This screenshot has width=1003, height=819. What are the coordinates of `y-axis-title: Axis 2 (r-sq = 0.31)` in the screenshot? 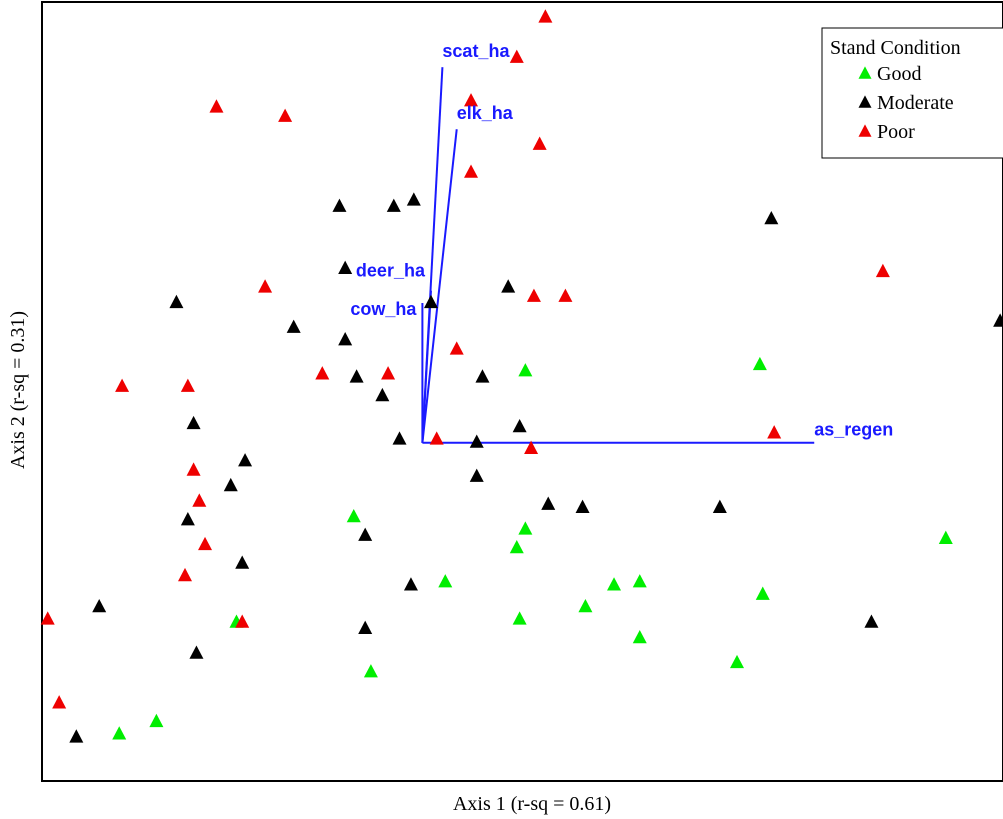 It's located at (18, 390).